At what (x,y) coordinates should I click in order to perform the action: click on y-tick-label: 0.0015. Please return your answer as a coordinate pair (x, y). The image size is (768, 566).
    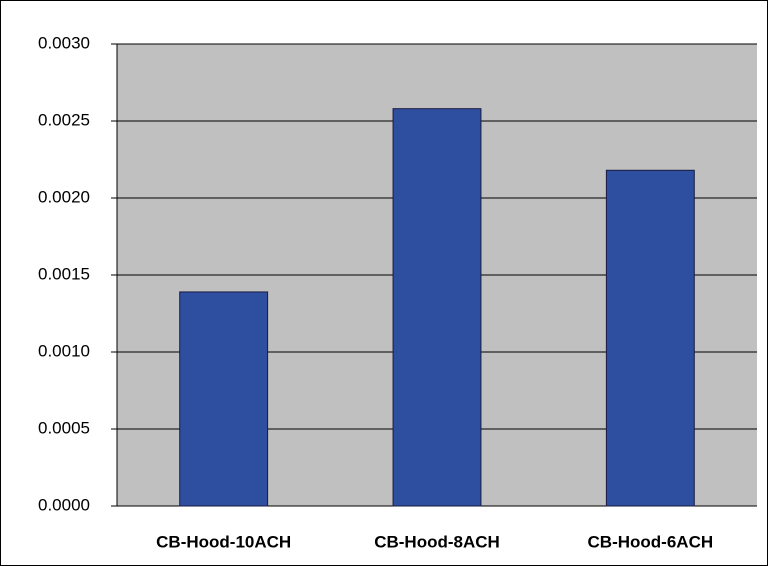
    Looking at the image, I should click on (64, 273).